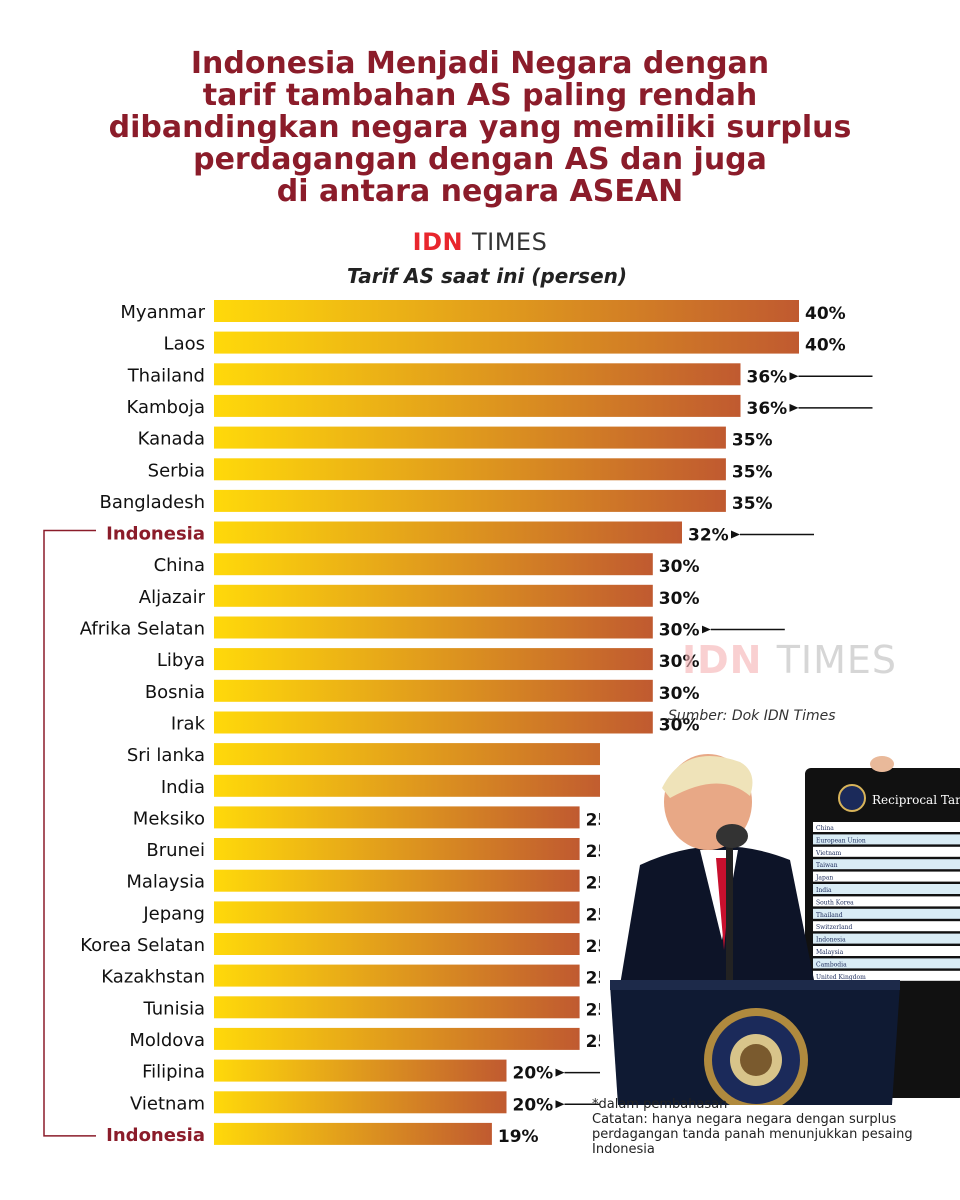  I want to click on brand-idn: IDN, so click(438, 242).